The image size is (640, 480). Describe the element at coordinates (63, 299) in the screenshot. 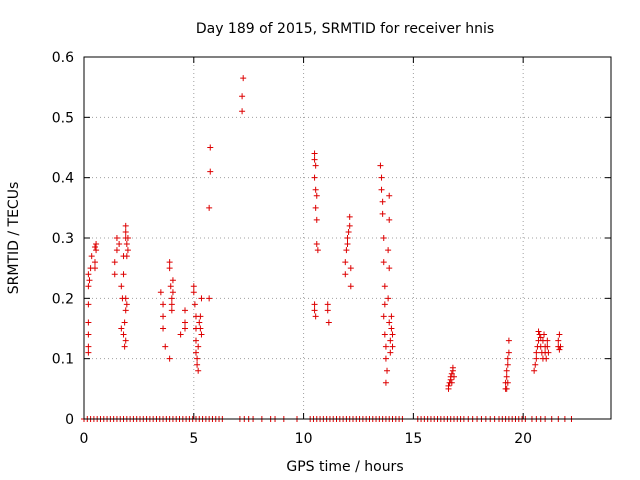

I see `y-tick-label: 0.2` at that location.